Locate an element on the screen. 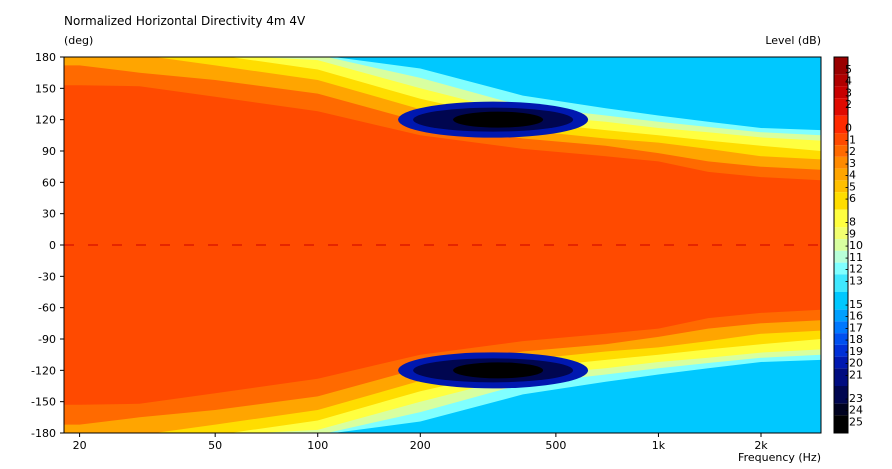  colorbar-tick-label: -13 is located at coordinates (854, 280).